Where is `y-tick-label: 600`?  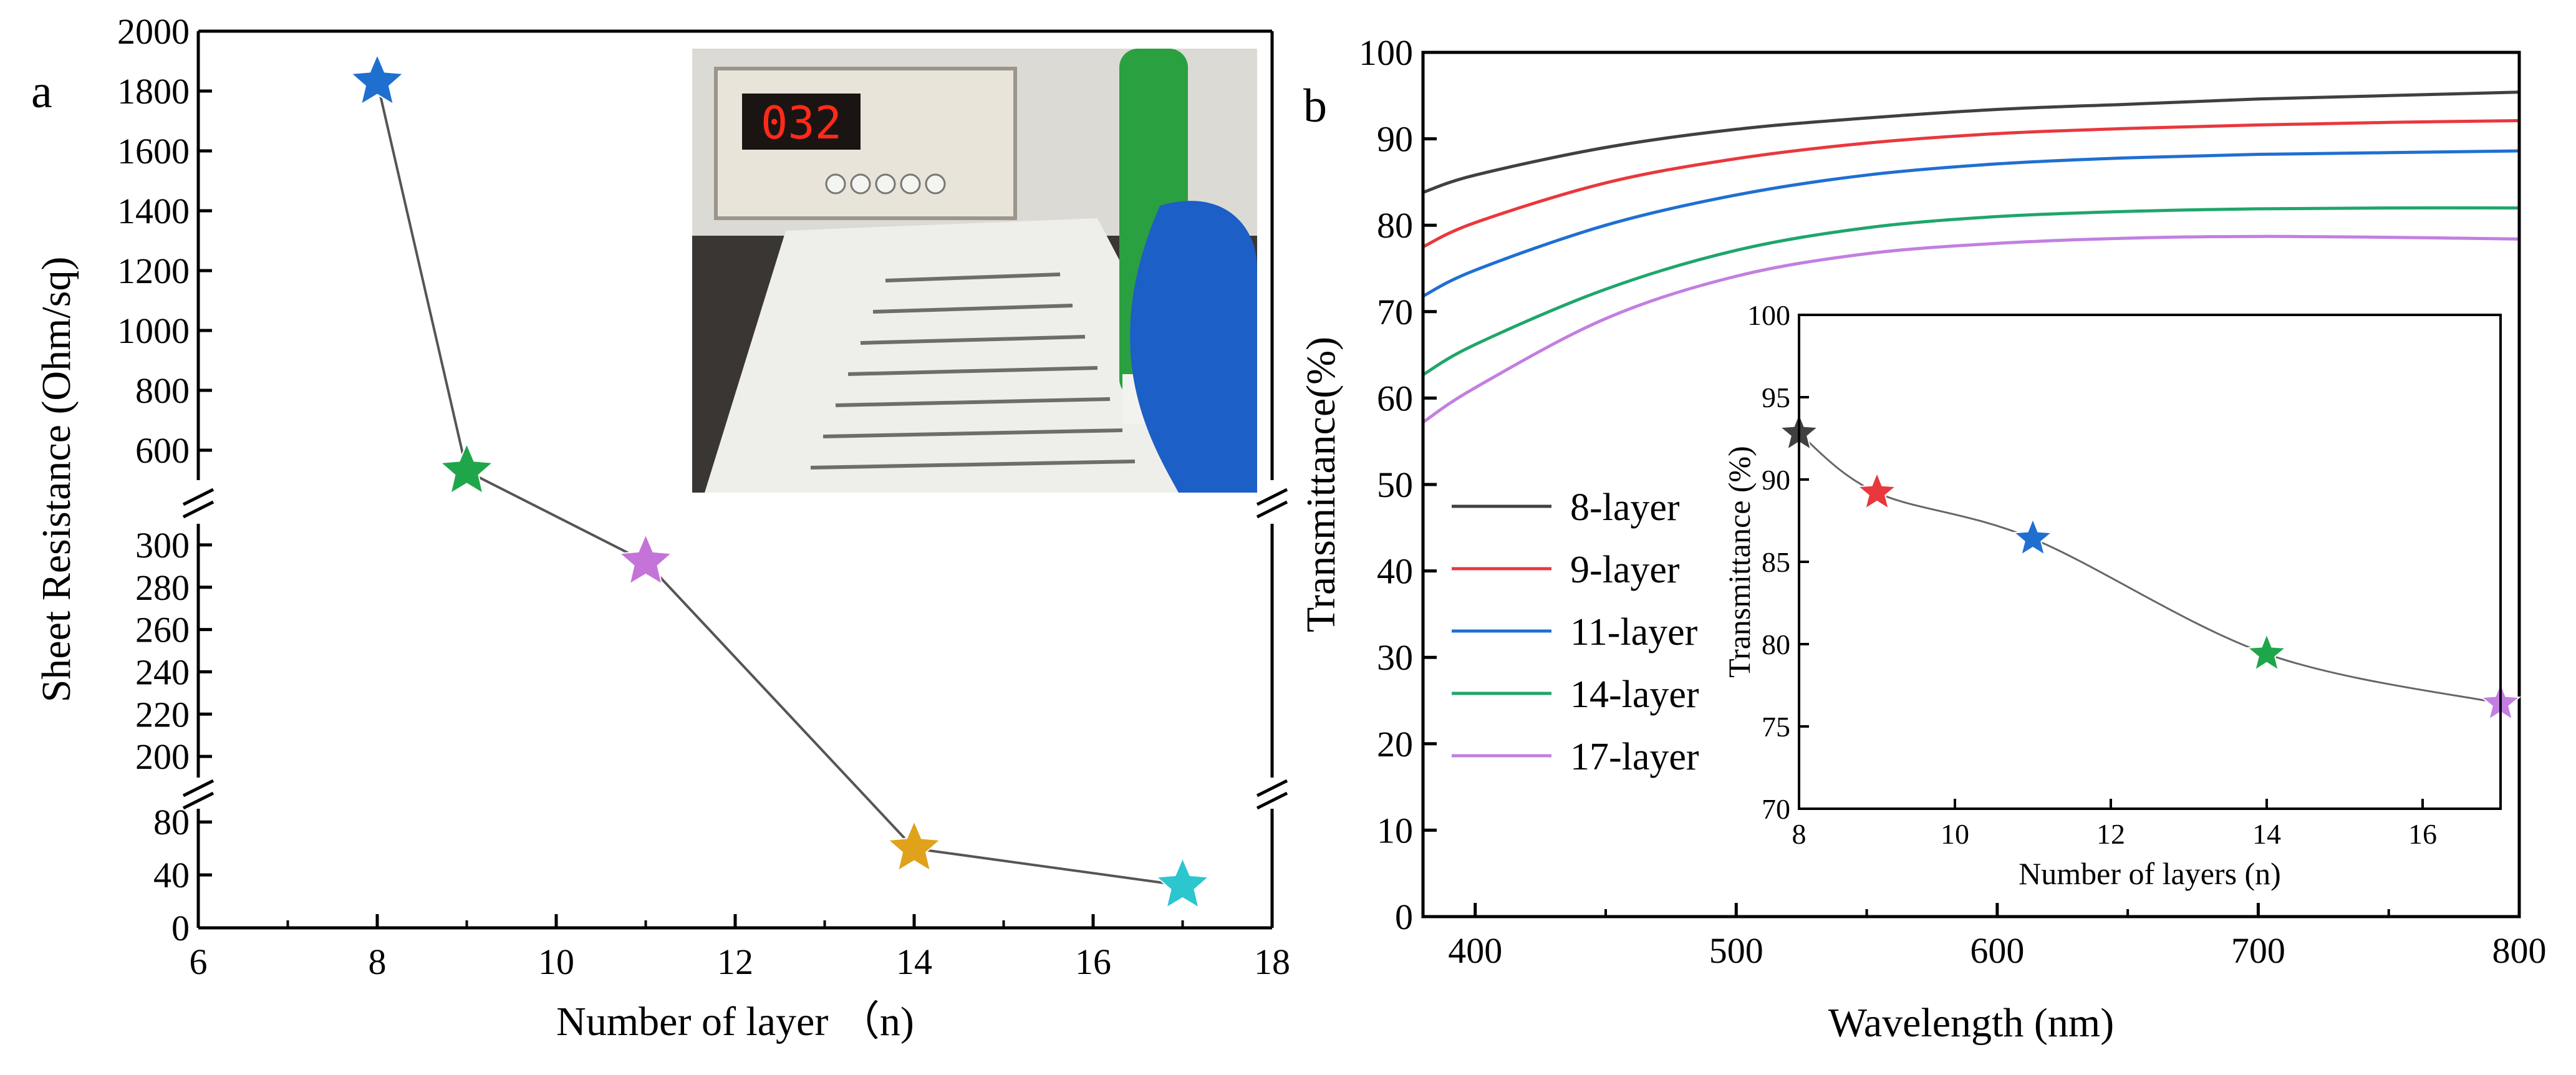 y-tick-label: 600 is located at coordinates (162, 451).